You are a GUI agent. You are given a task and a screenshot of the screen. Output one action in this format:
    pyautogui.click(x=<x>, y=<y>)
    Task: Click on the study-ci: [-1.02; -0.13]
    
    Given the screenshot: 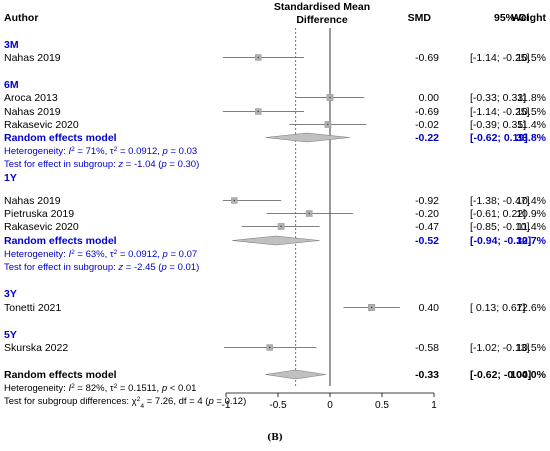 What is the action you would take?
    pyautogui.click(x=500, y=348)
    